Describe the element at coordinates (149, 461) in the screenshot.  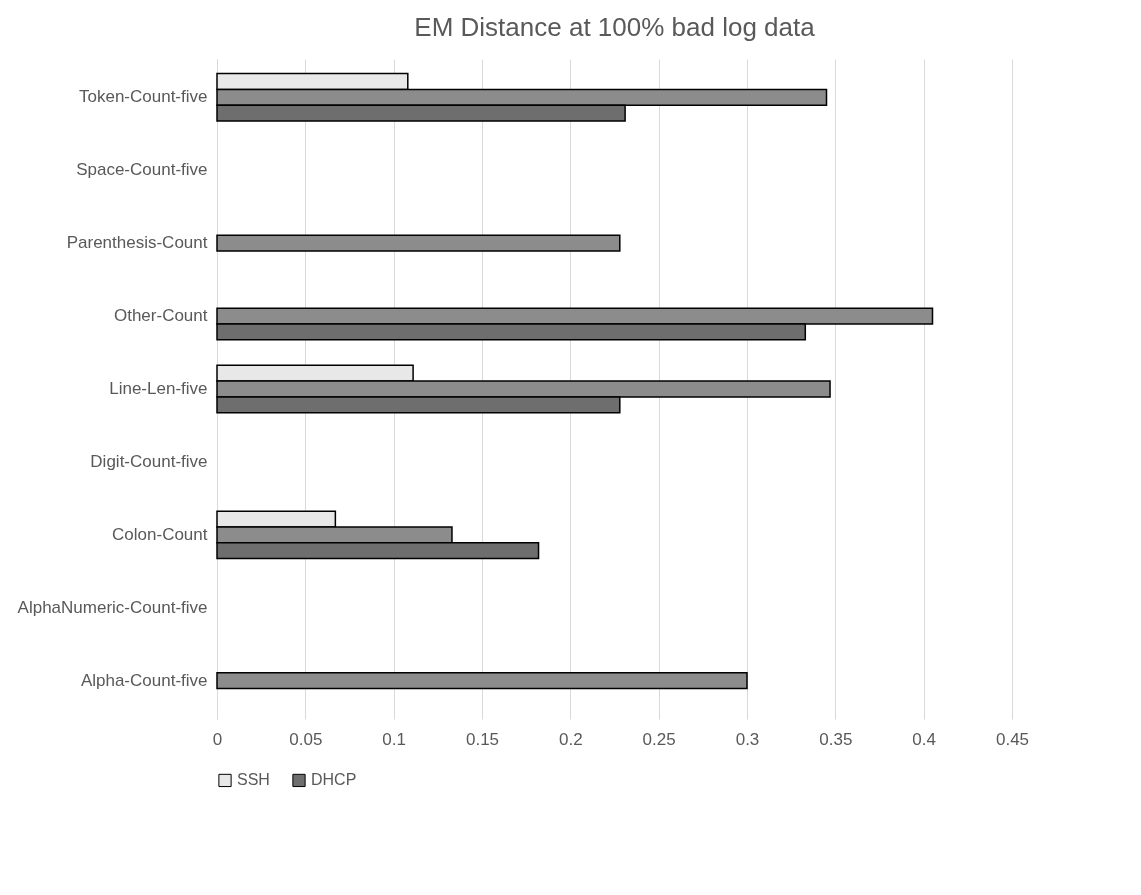
I see `y-tick-label: Digit-Count-five` at that location.